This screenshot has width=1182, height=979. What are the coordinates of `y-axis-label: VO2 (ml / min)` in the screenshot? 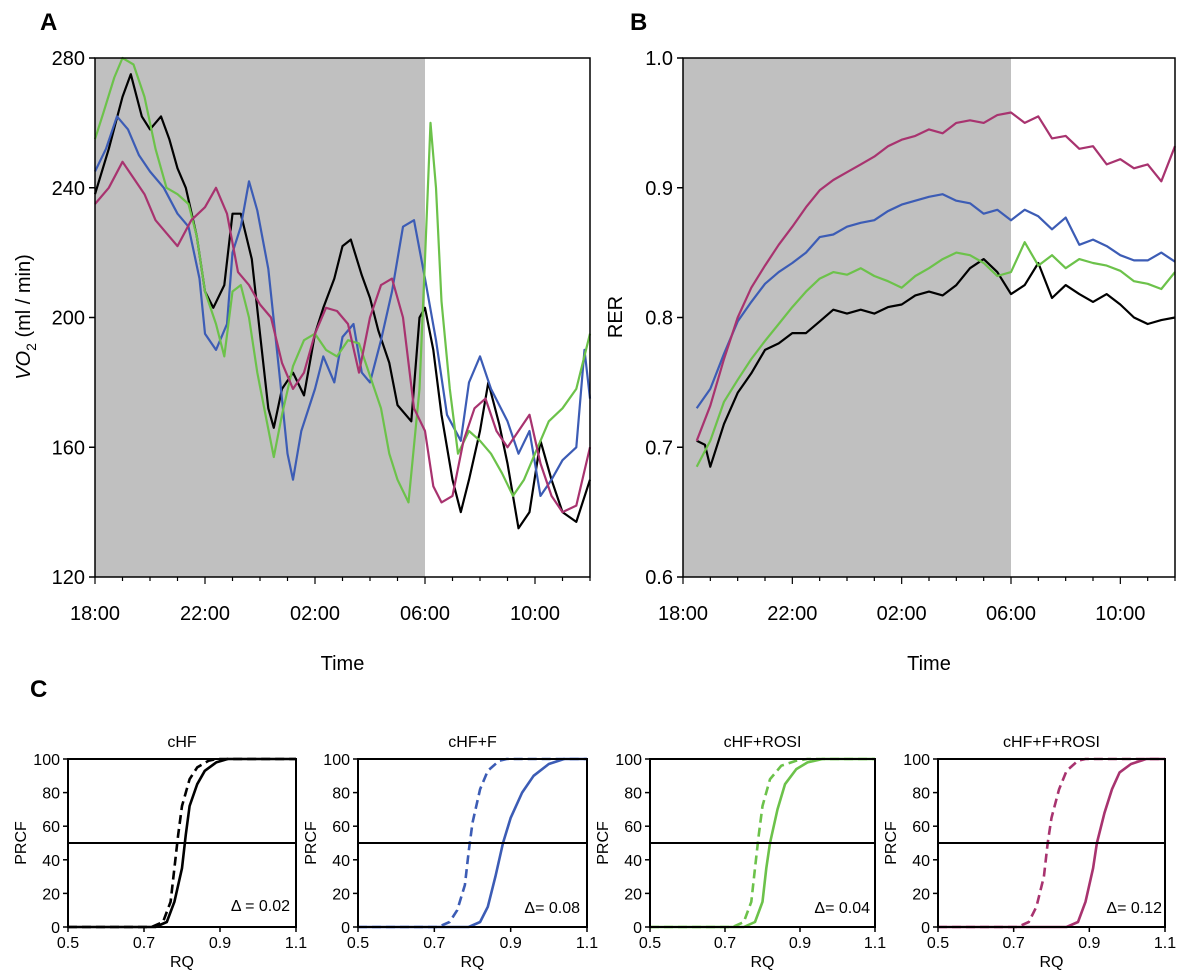 It's located at (26, 317).